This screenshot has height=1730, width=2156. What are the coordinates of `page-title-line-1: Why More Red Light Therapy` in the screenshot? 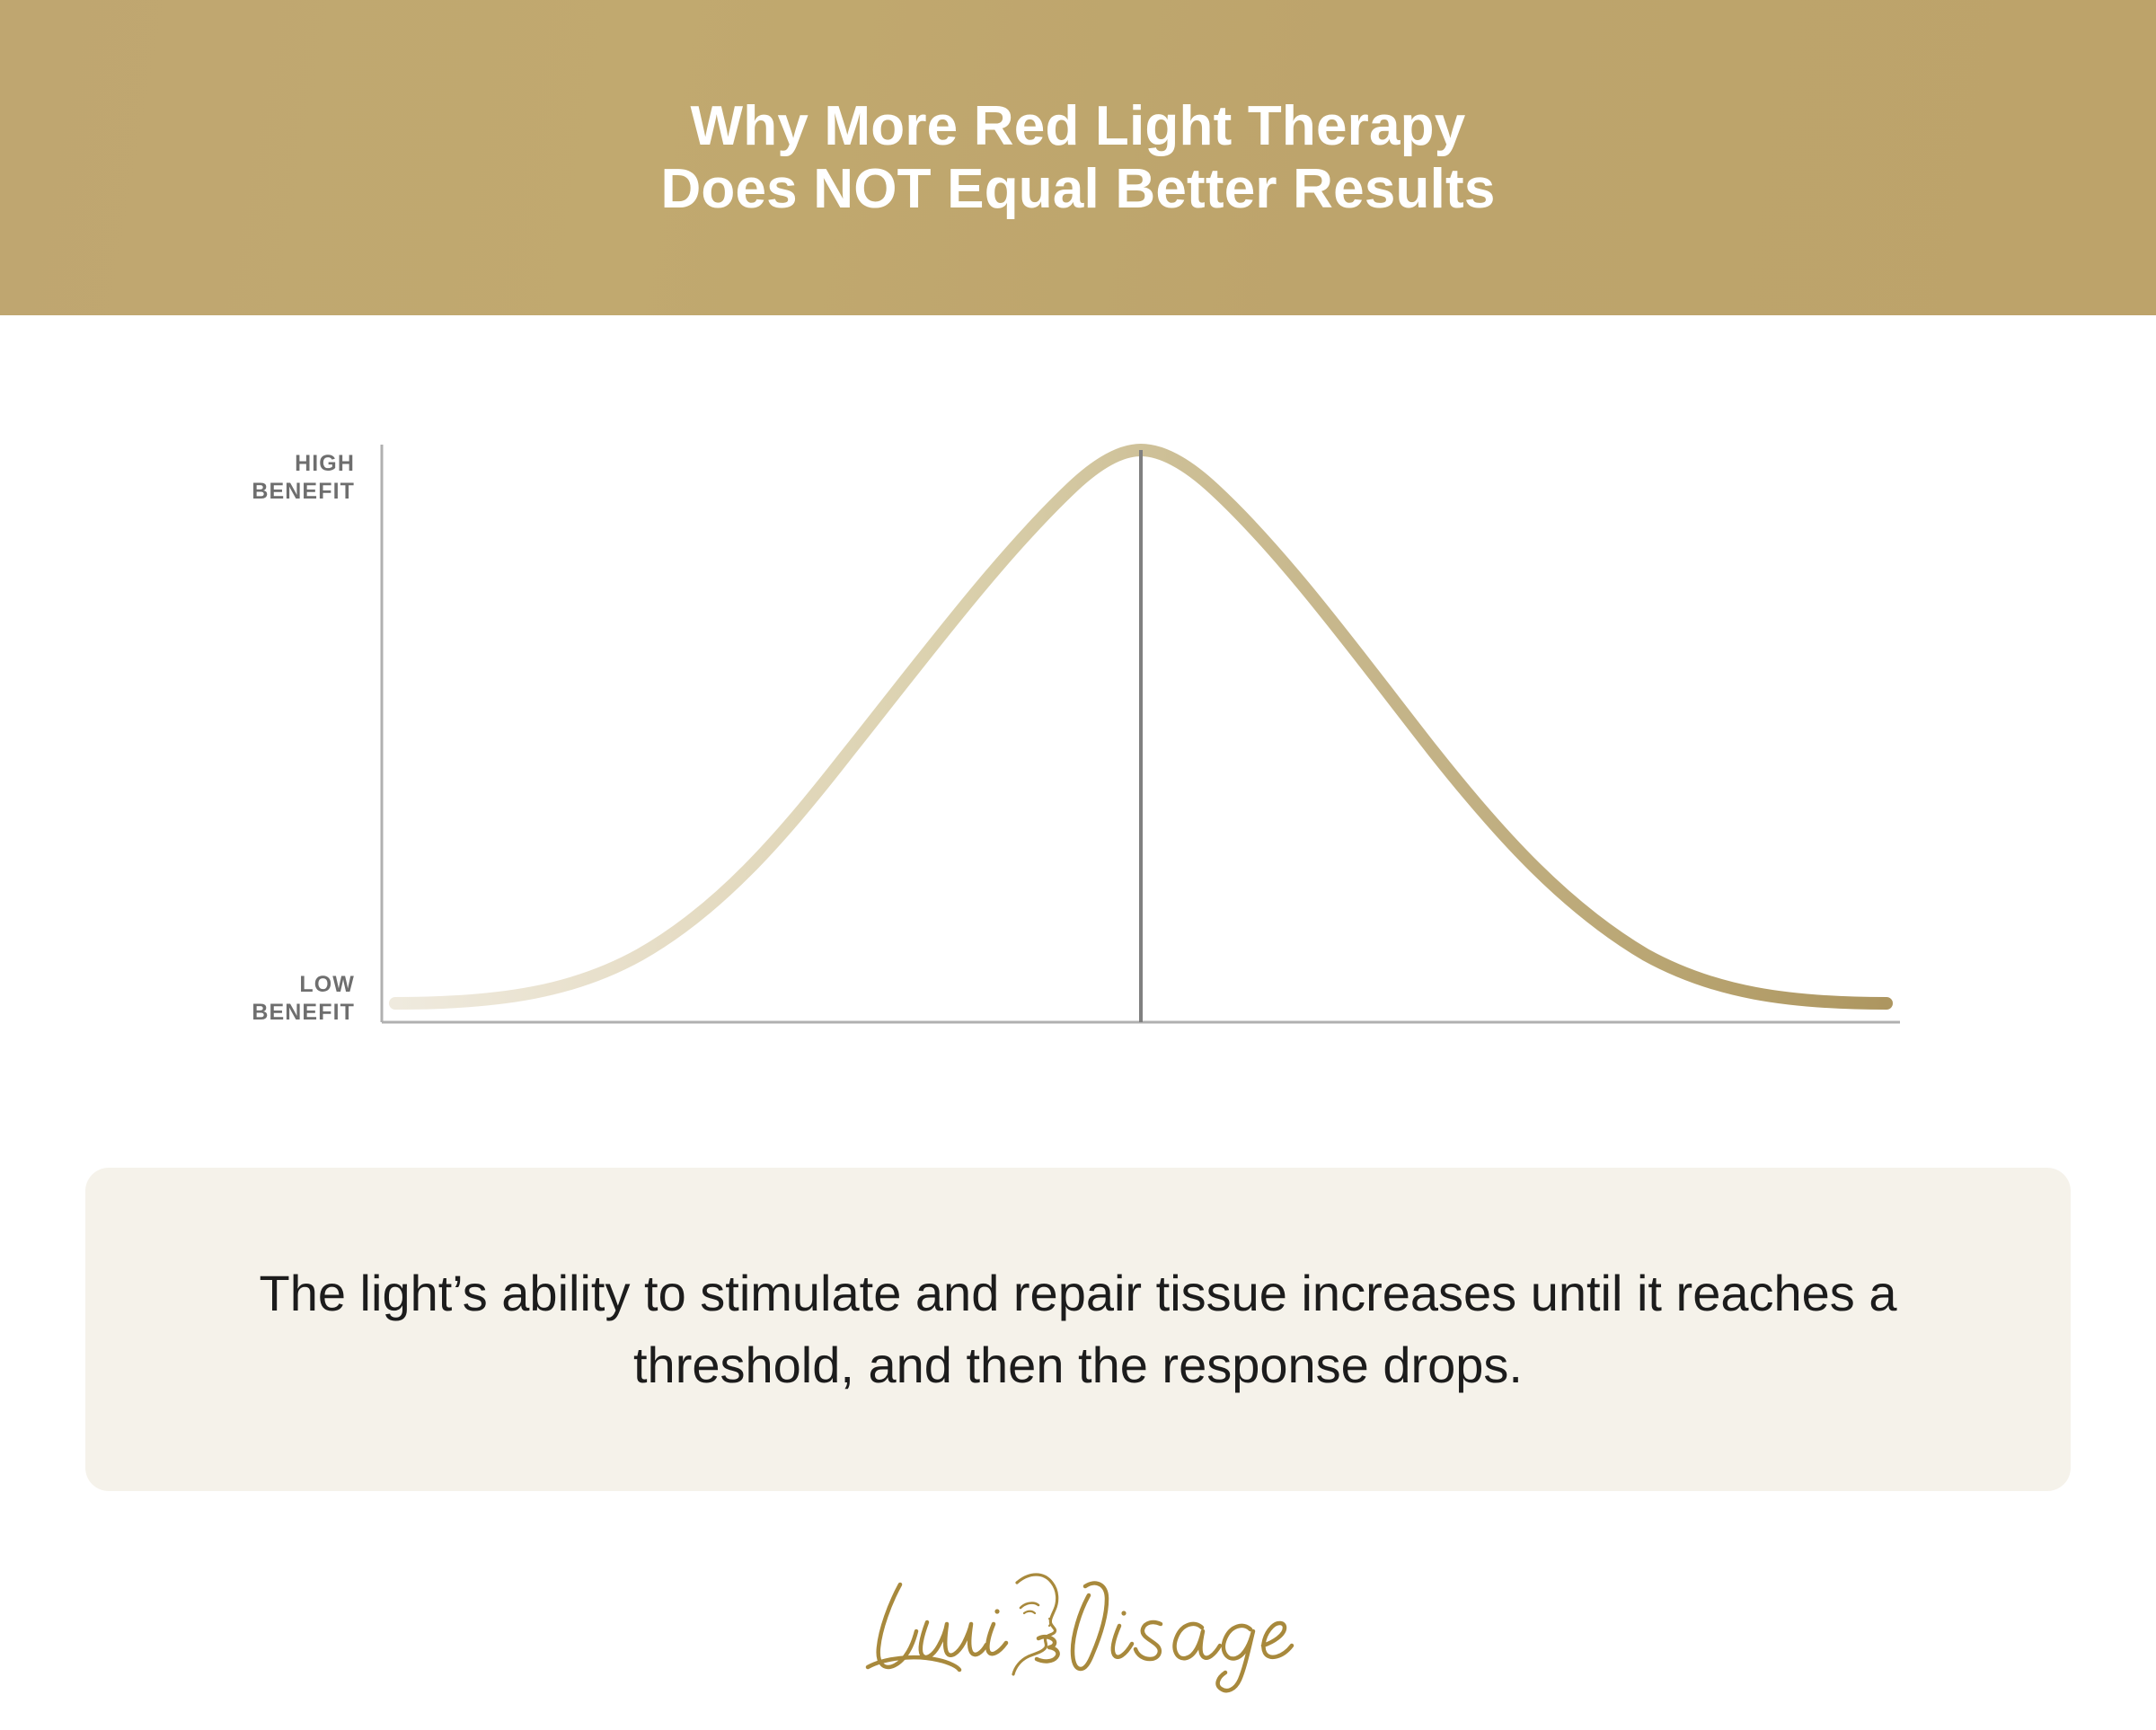 It's located at (1078, 126).